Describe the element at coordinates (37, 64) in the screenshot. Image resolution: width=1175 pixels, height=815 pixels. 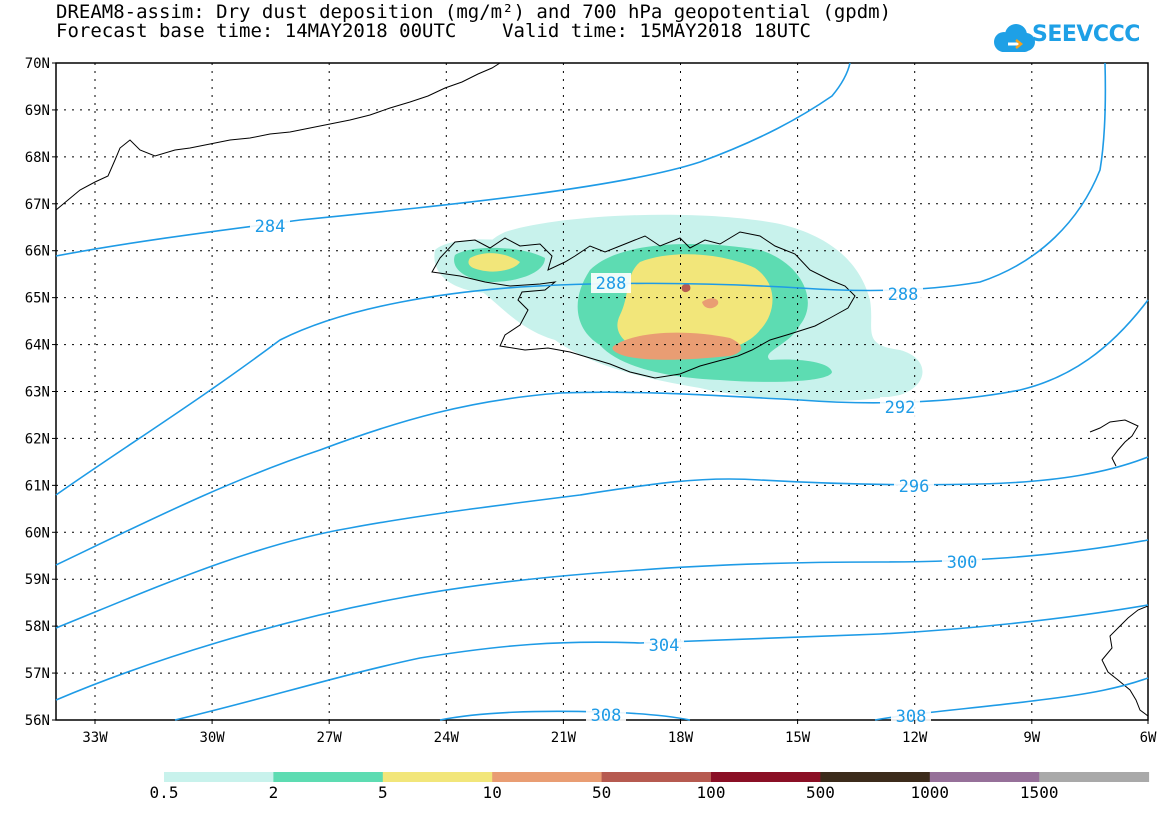
I see `lat-label: 70N` at that location.